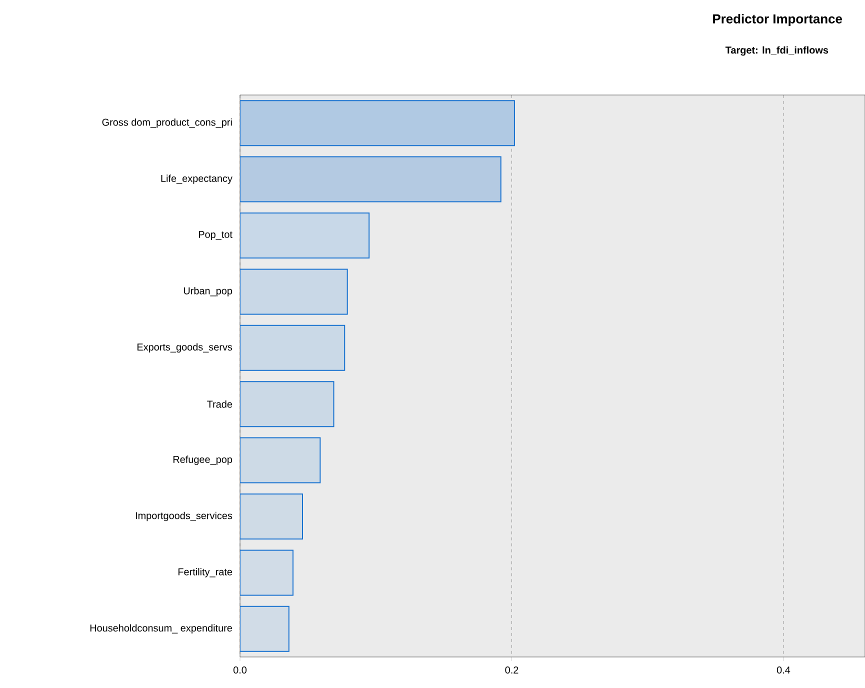 Image resolution: width=865 pixels, height=688 pixels. Describe the element at coordinates (167, 123) in the screenshot. I see `y-tick-label: Gross dom_product_cons_pri` at that location.